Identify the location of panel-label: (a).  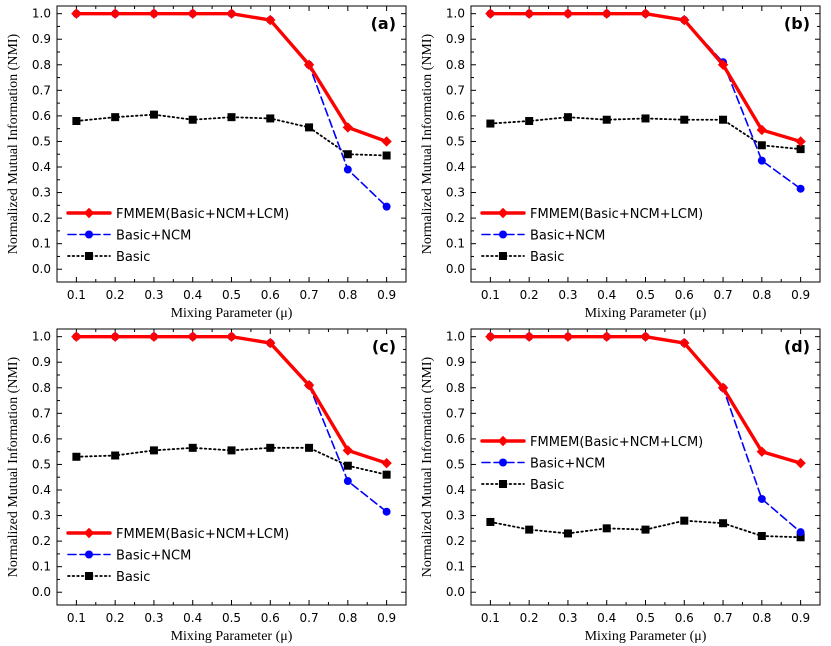
(383, 23).